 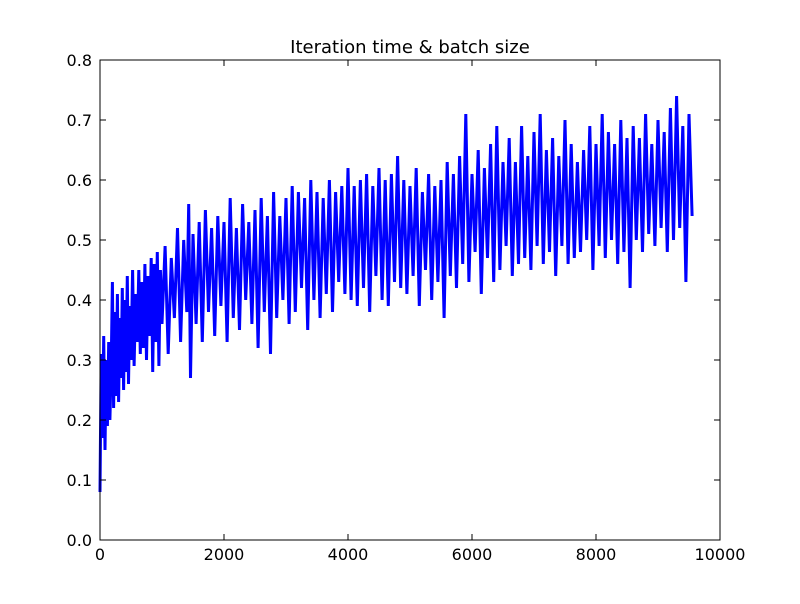 I want to click on x-tick-label: 2000, so click(x=224, y=554).